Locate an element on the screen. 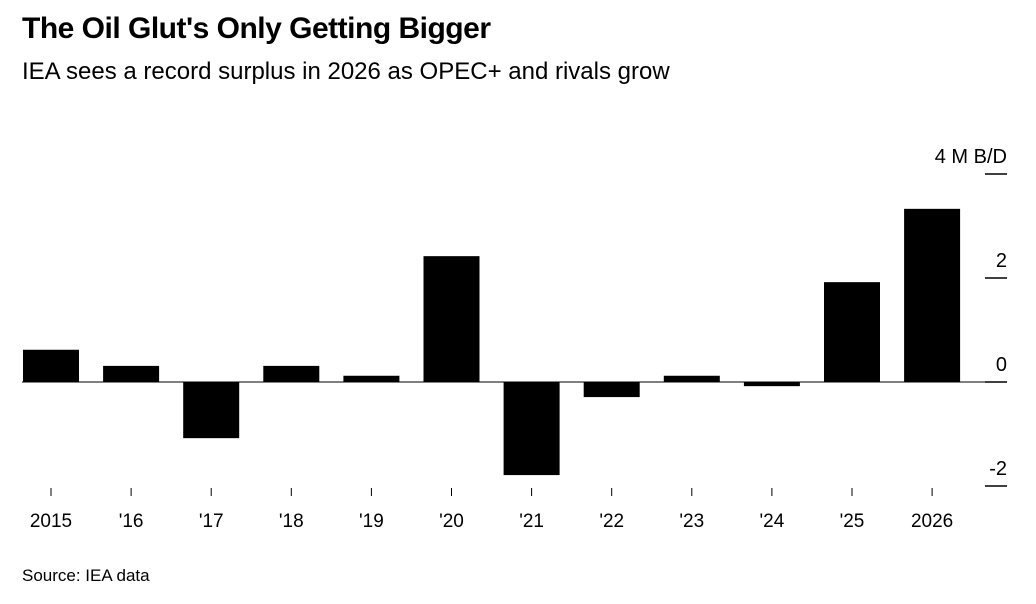 This screenshot has height=604, width=1036. bar-2015 is located at coordinates (51, 365).